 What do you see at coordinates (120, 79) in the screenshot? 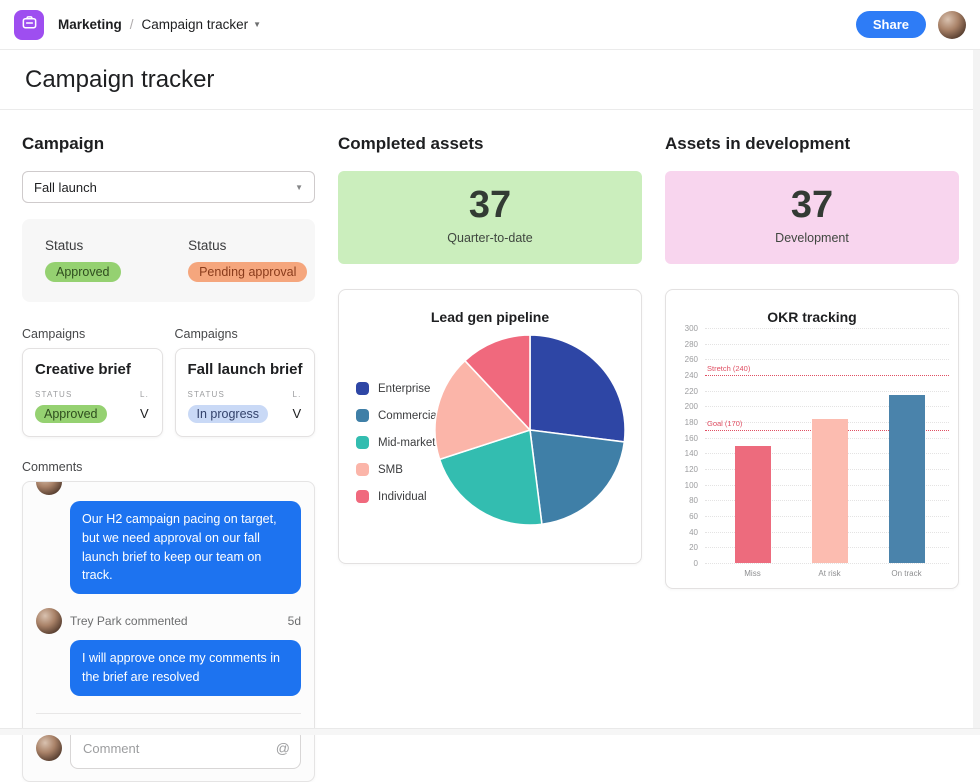
I see `page-title: Campaign tracker` at bounding box center [120, 79].